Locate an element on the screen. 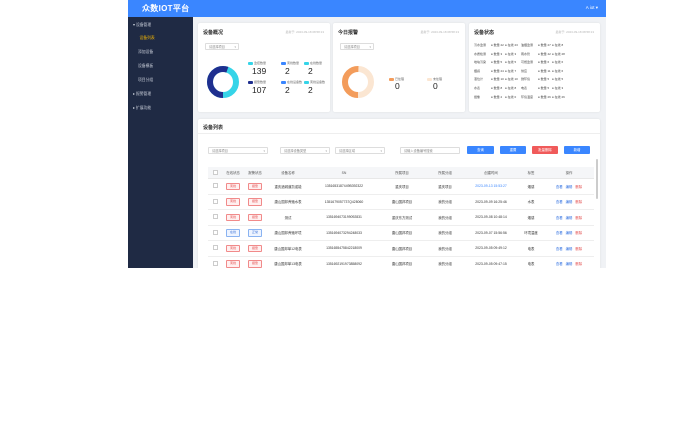 This screenshot has height=430, width=700. legend-item: 离线数量 is located at coordinates (290, 63).